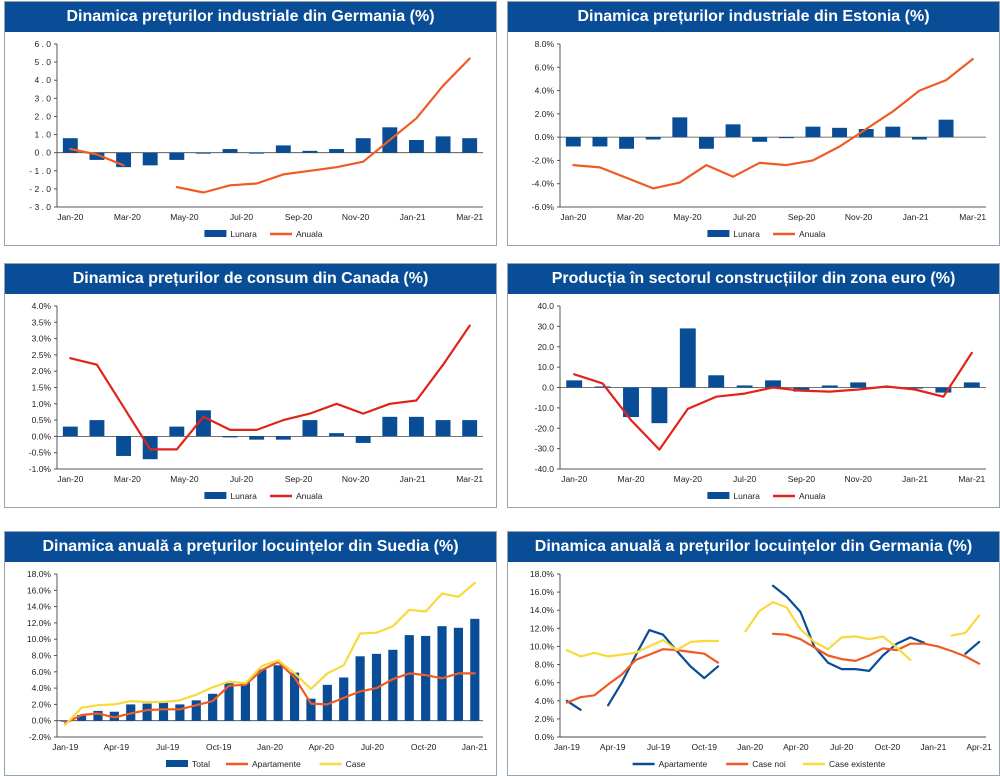 This screenshot has height=776, width=1000. I want to click on x-tick-label: Oct-20, so click(424, 747).